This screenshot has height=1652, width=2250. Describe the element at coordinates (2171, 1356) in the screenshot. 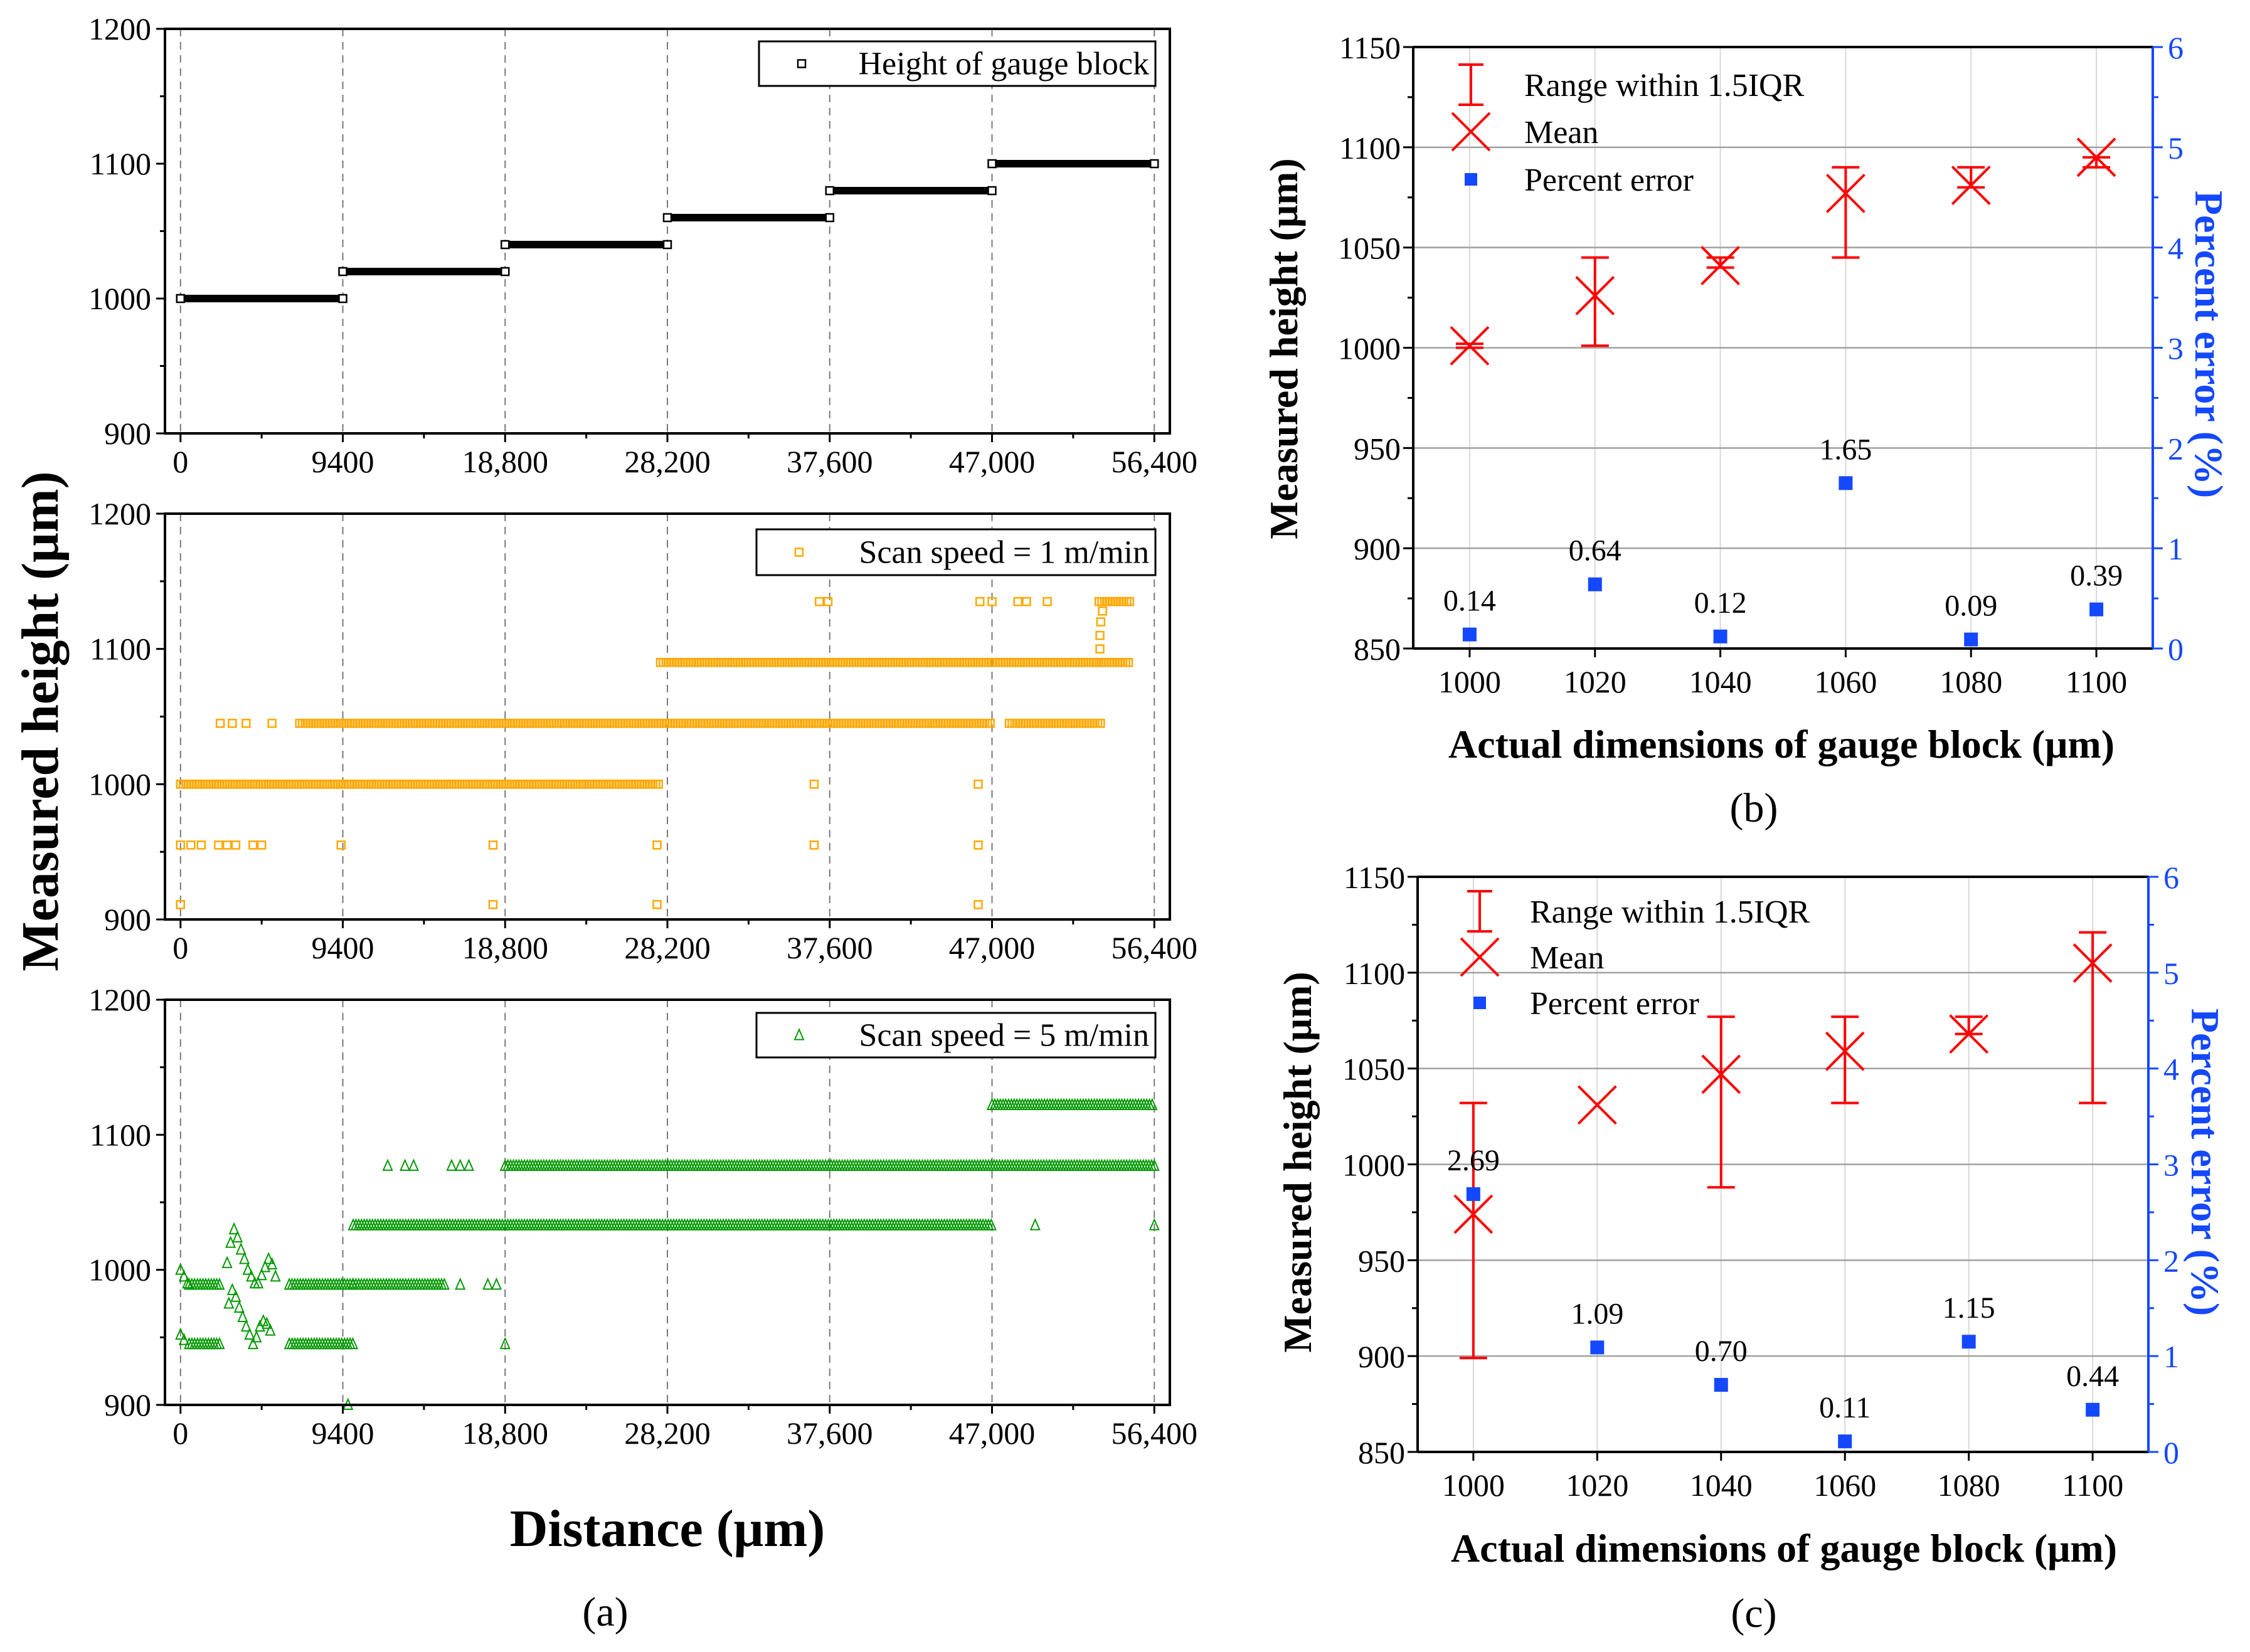

I see `y2-tick-label: 1` at that location.